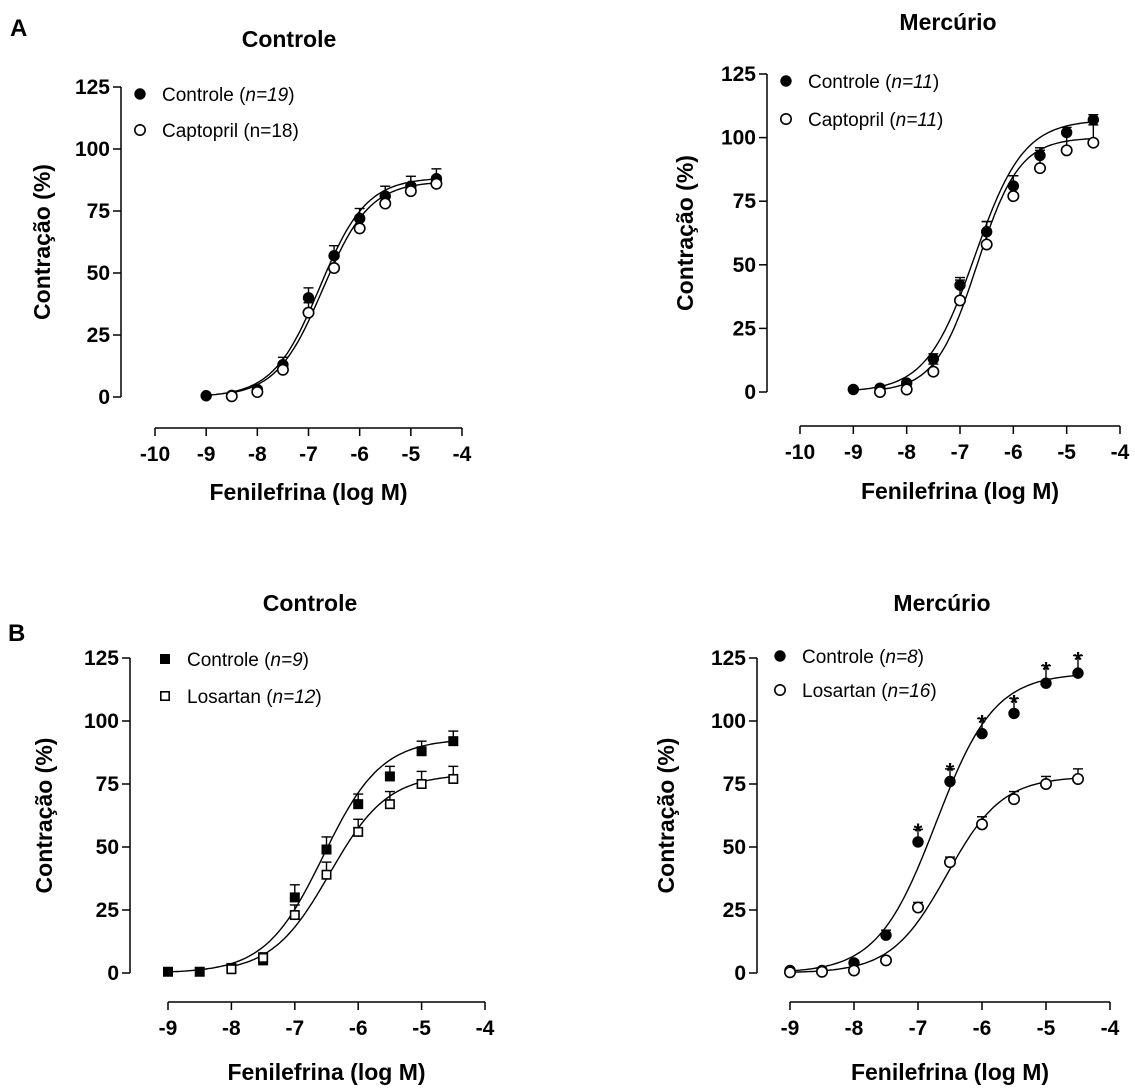 The image size is (1135, 1092). What do you see at coordinates (230, 131) in the screenshot?
I see `legend-label: Captopril (n=18)` at bounding box center [230, 131].